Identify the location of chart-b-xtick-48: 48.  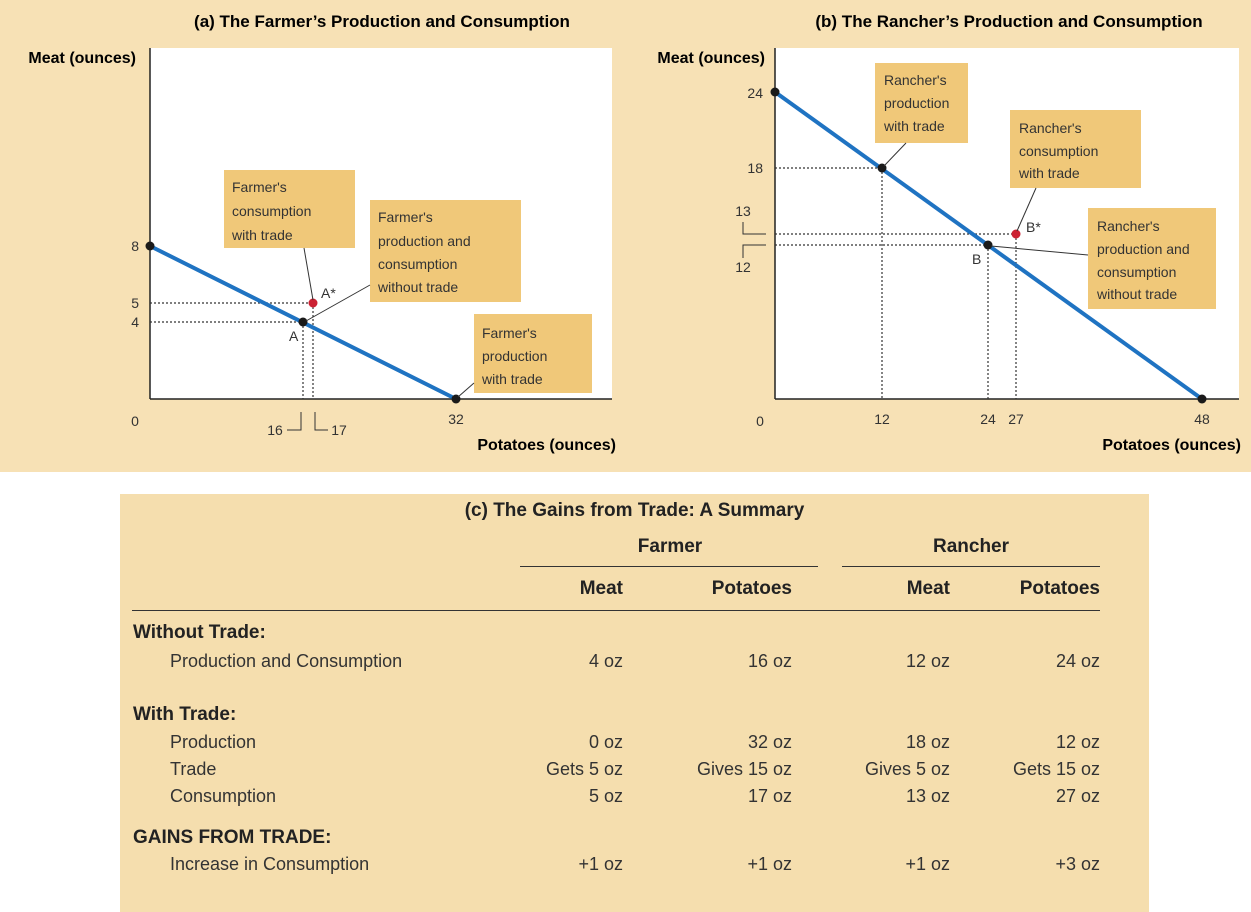
(1202, 419).